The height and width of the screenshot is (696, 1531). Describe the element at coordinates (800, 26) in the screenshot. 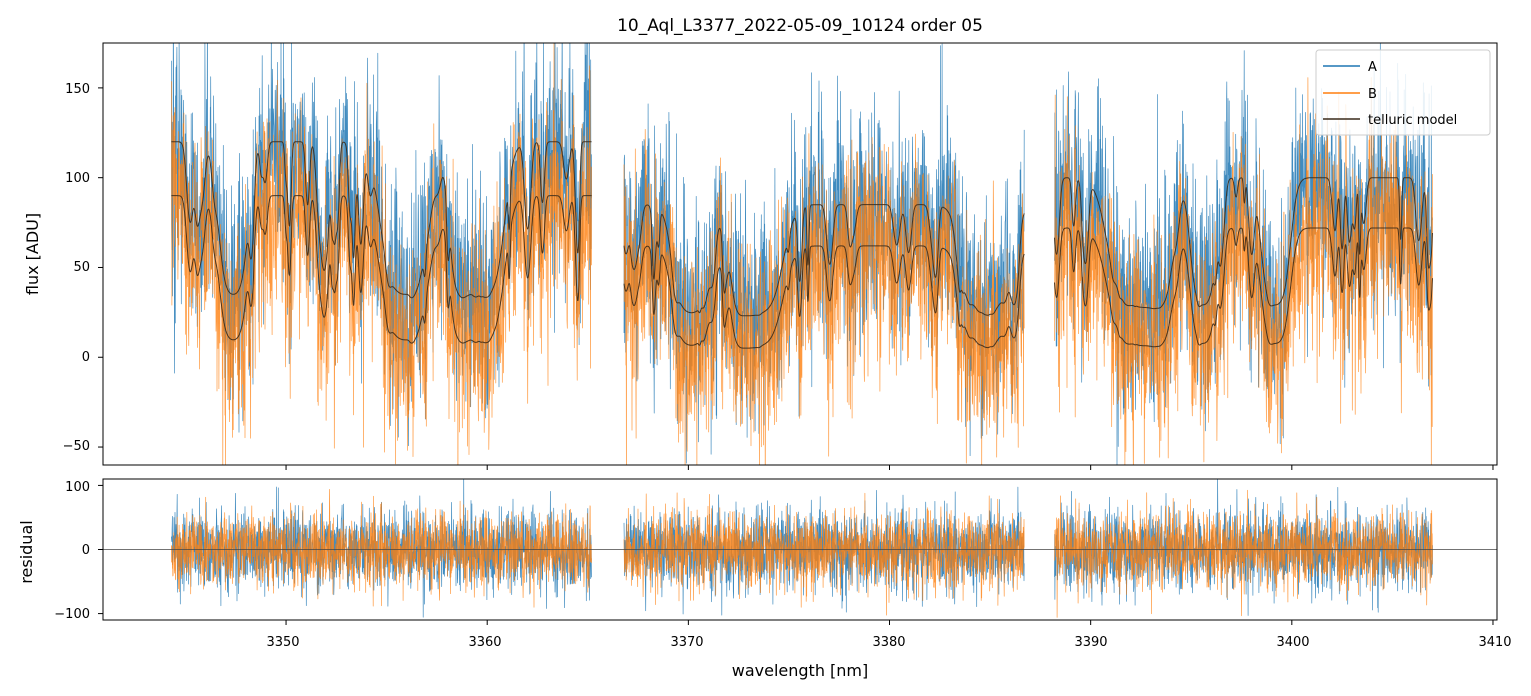

I see `chart-title: 10_Aql_L3377_2022-05-09_10124 order 05` at that location.